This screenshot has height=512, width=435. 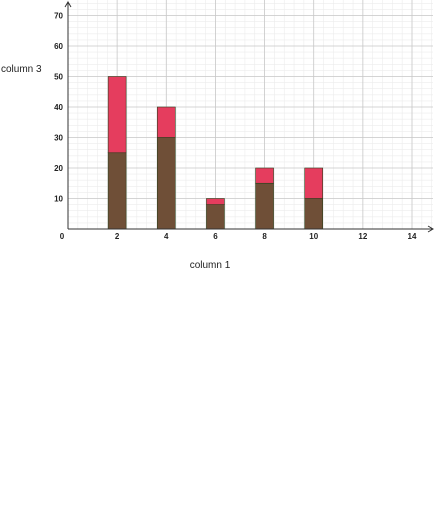 I want to click on y-tick-label: 20, so click(x=58, y=168).